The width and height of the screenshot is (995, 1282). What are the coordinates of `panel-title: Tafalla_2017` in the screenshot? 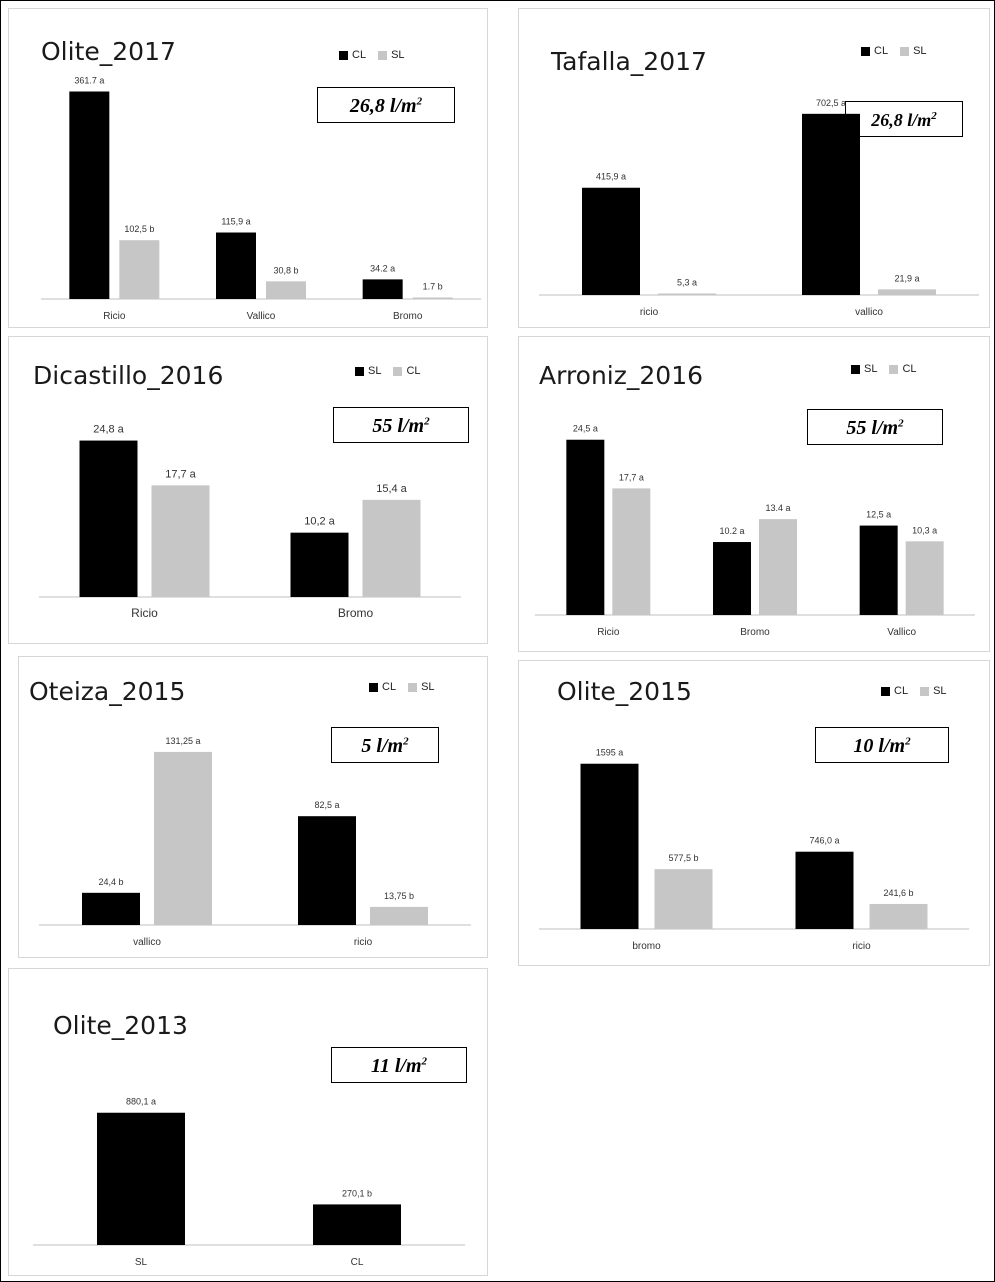 It's located at (629, 61).